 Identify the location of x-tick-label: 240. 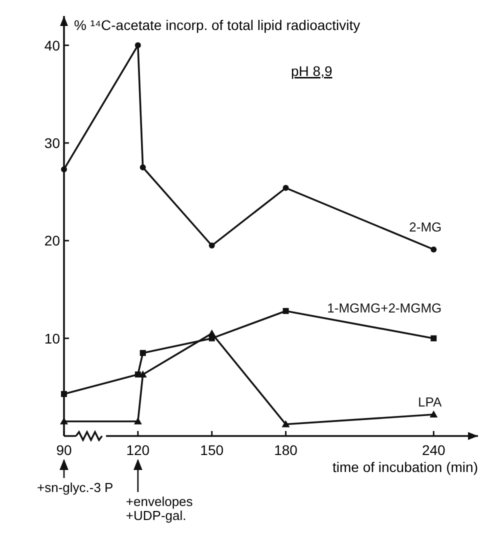
(434, 450).